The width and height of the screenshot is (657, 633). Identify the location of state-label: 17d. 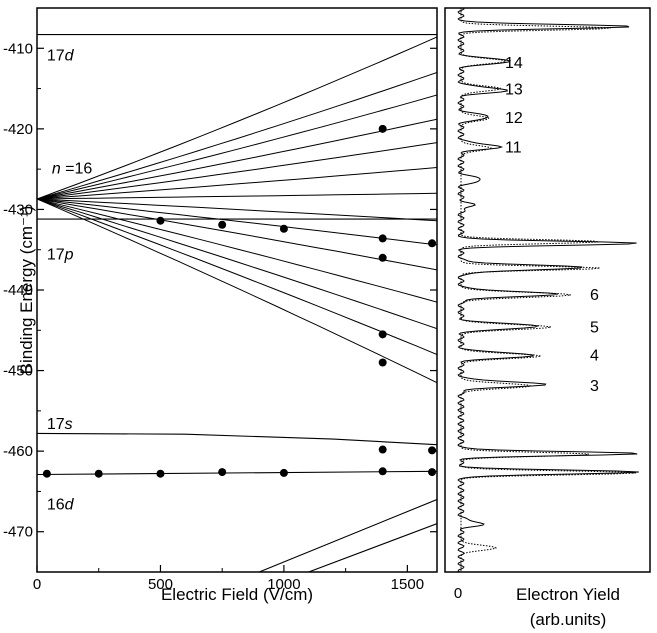
(61, 56).